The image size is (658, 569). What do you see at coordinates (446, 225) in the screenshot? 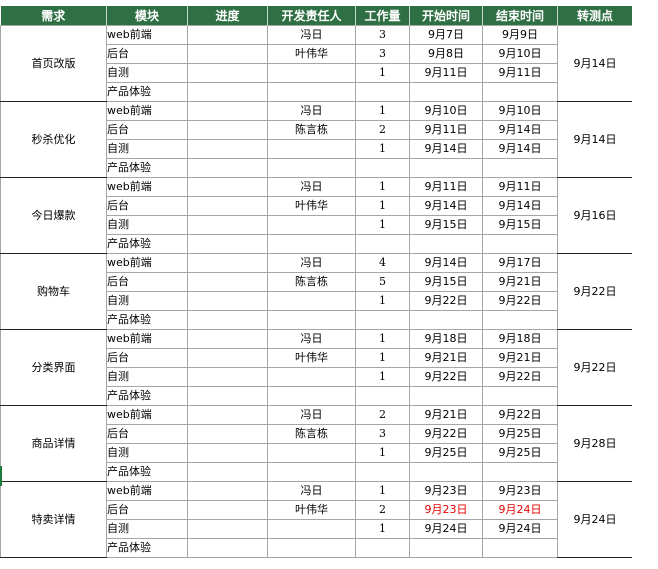
I see `start-time-cell: 9月15日` at bounding box center [446, 225].